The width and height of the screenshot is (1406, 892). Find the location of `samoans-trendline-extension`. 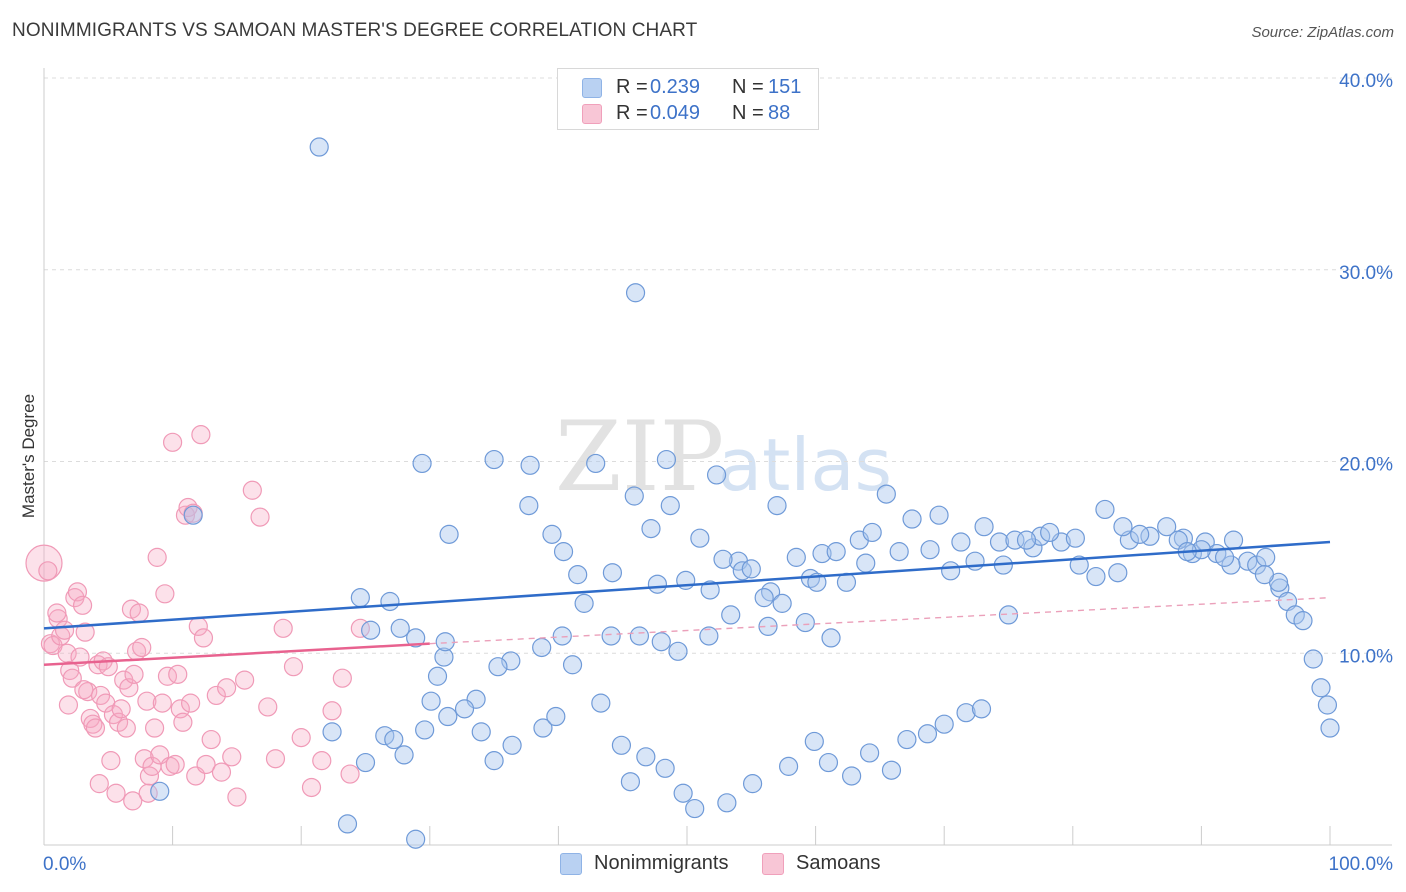

samoans-trendline-extension is located at coordinates (880, 620).